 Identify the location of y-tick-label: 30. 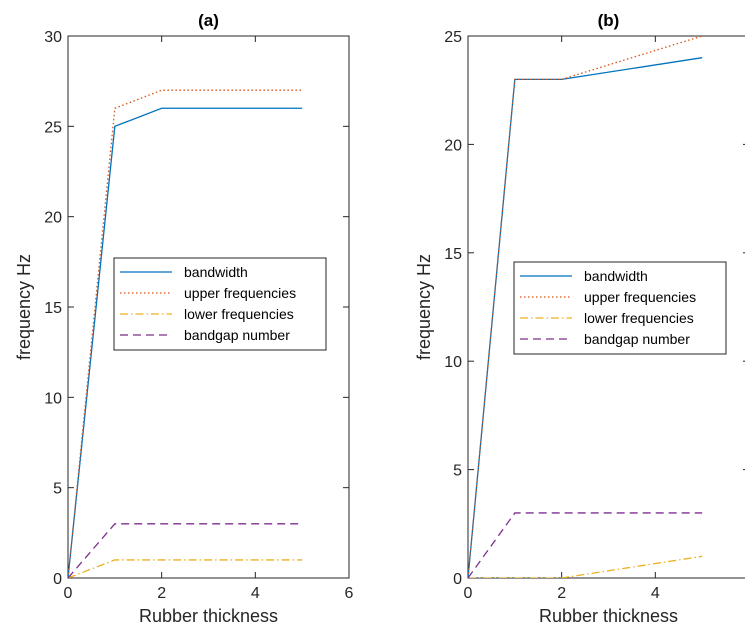
(53, 37).